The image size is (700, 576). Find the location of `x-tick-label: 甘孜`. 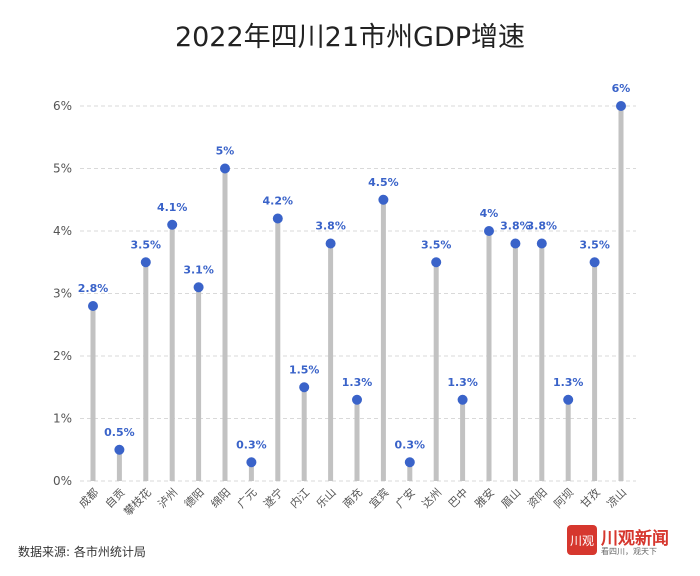

x-tick-label: 甘孜 is located at coordinates (589, 497).